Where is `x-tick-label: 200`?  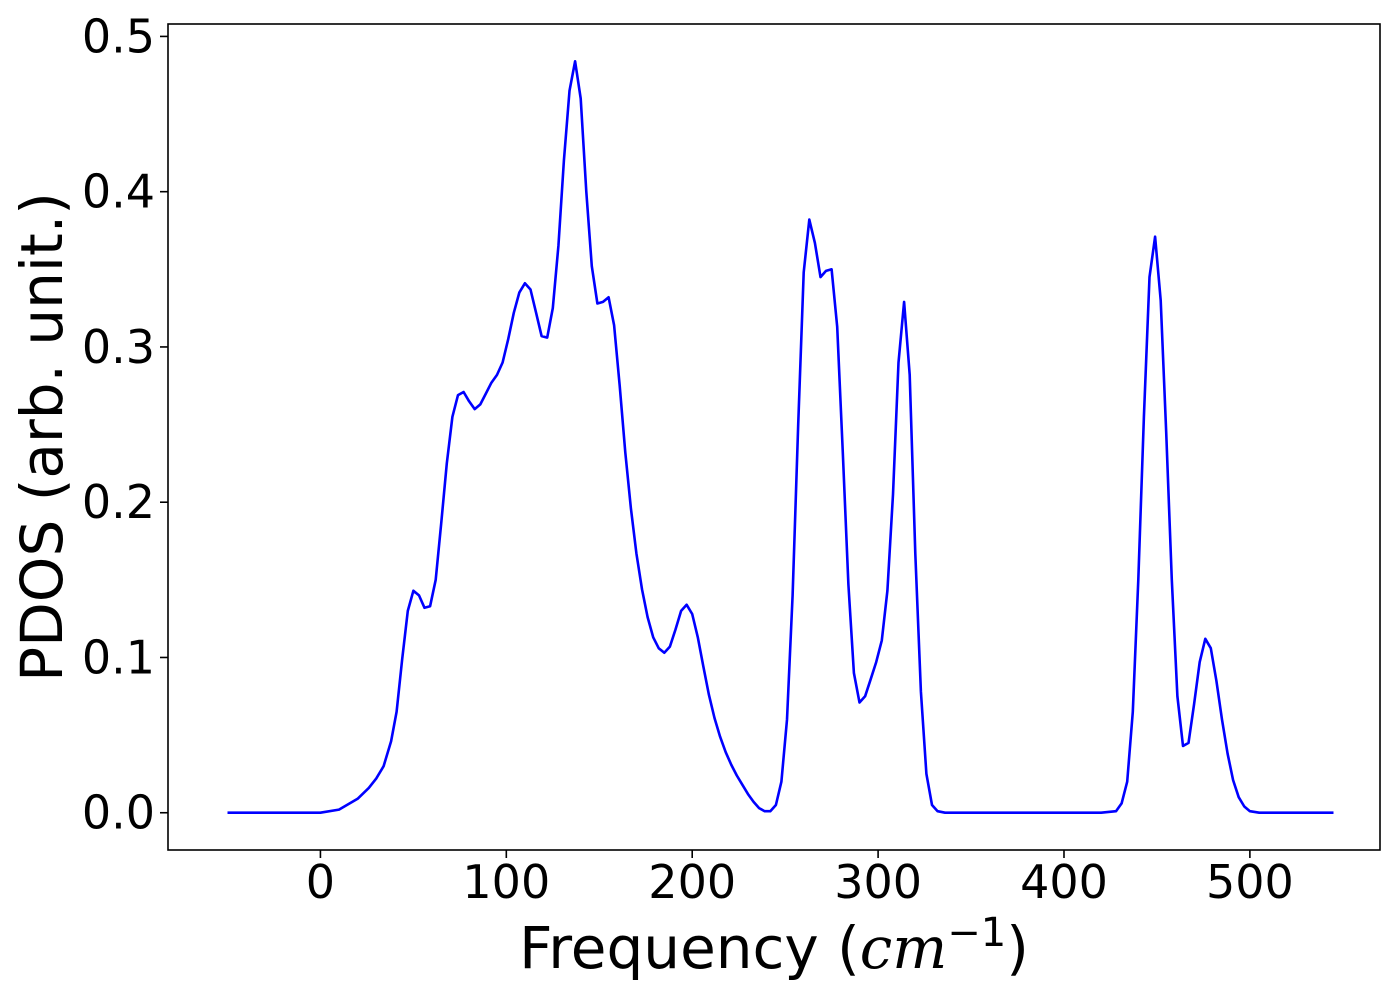 x-tick-label: 200 is located at coordinates (692, 882).